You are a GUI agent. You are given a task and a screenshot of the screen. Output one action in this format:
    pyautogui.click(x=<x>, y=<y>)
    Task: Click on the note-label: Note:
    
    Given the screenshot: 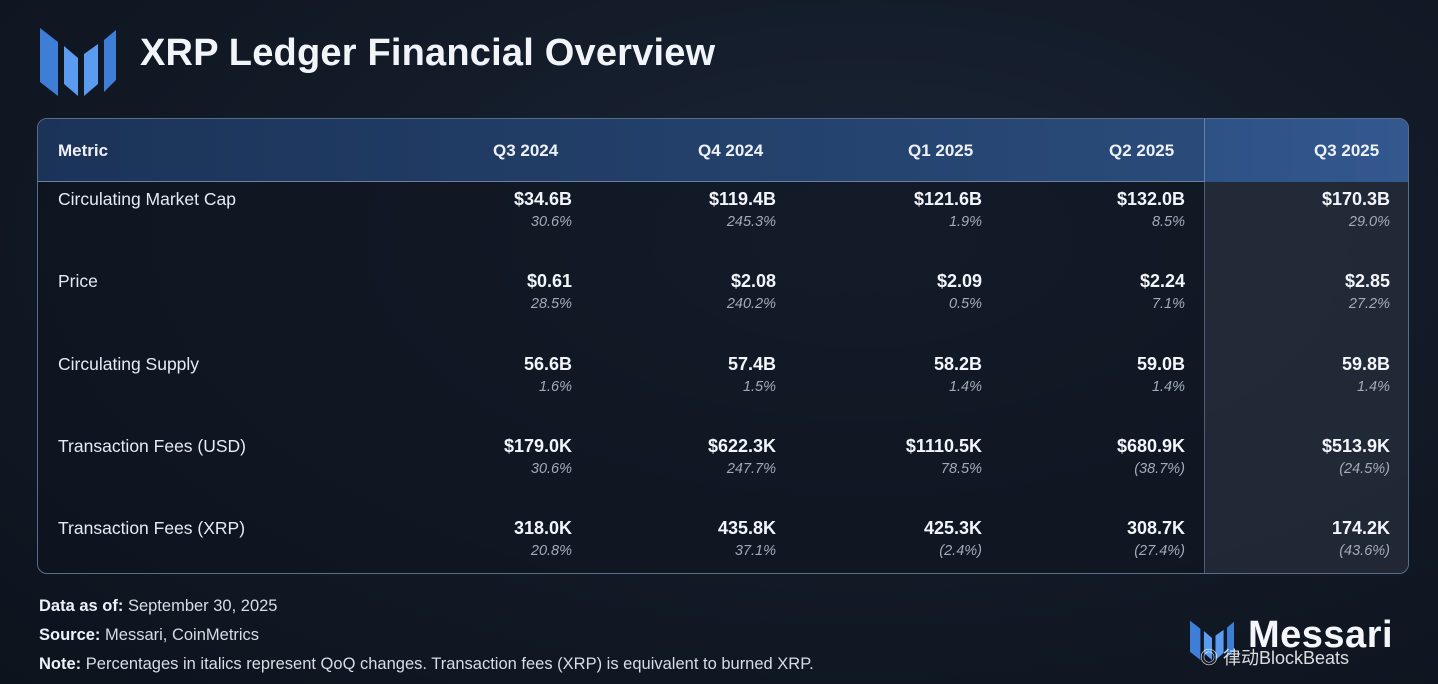 What is the action you would take?
    pyautogui.click(x=60, y=664)
    